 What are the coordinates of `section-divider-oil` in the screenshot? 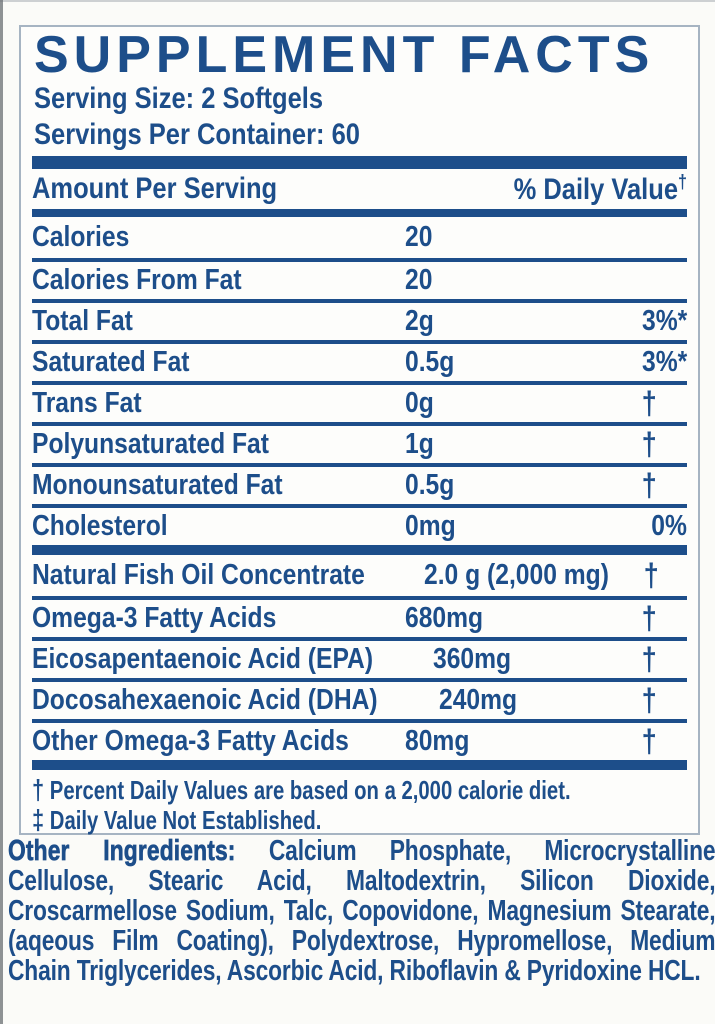 It's located at (359, 550).